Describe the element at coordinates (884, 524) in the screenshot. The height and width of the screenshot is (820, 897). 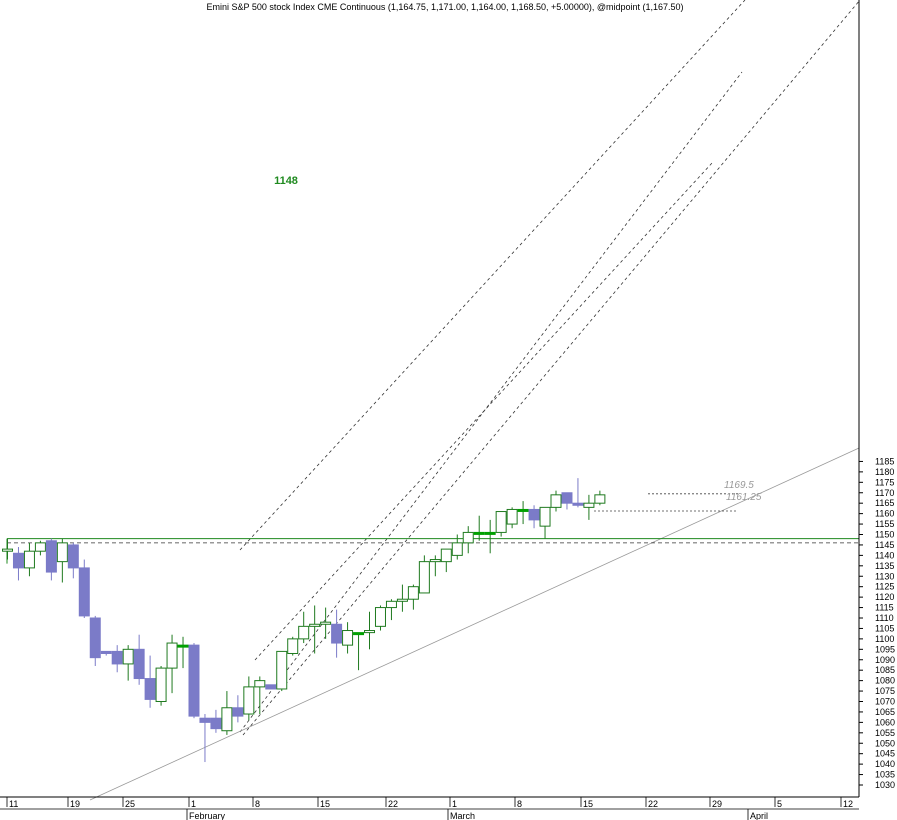
I see `y-tick-label: 1155` at that location.